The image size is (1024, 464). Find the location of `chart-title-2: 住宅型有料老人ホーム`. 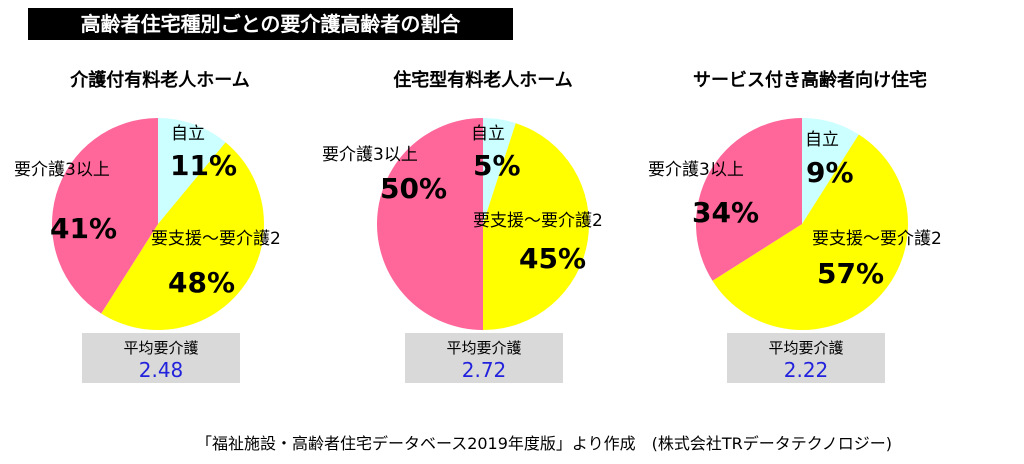

chart-title-2: 住宅型有料老人ホーム is located at coordinates (483, 80).